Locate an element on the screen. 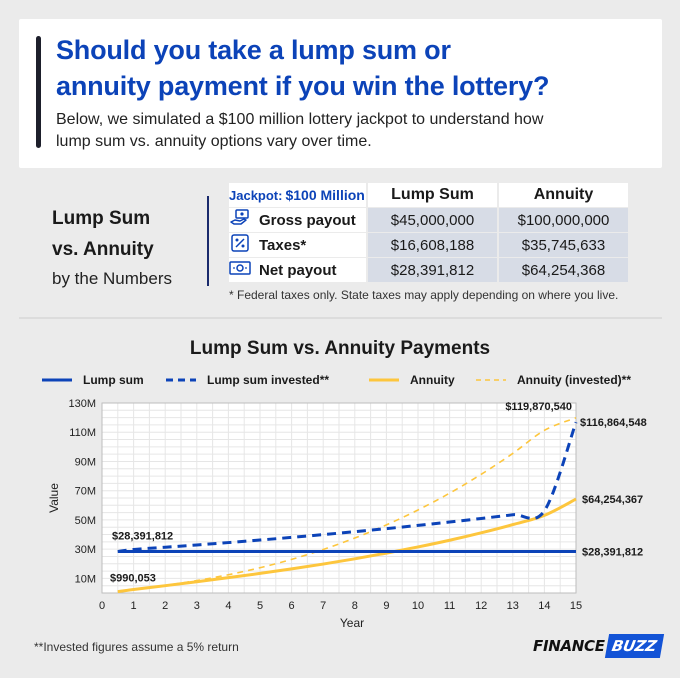 The width and height of the screenshot is (680, 678). header-accent-bar is located at coordinates (38, 92).